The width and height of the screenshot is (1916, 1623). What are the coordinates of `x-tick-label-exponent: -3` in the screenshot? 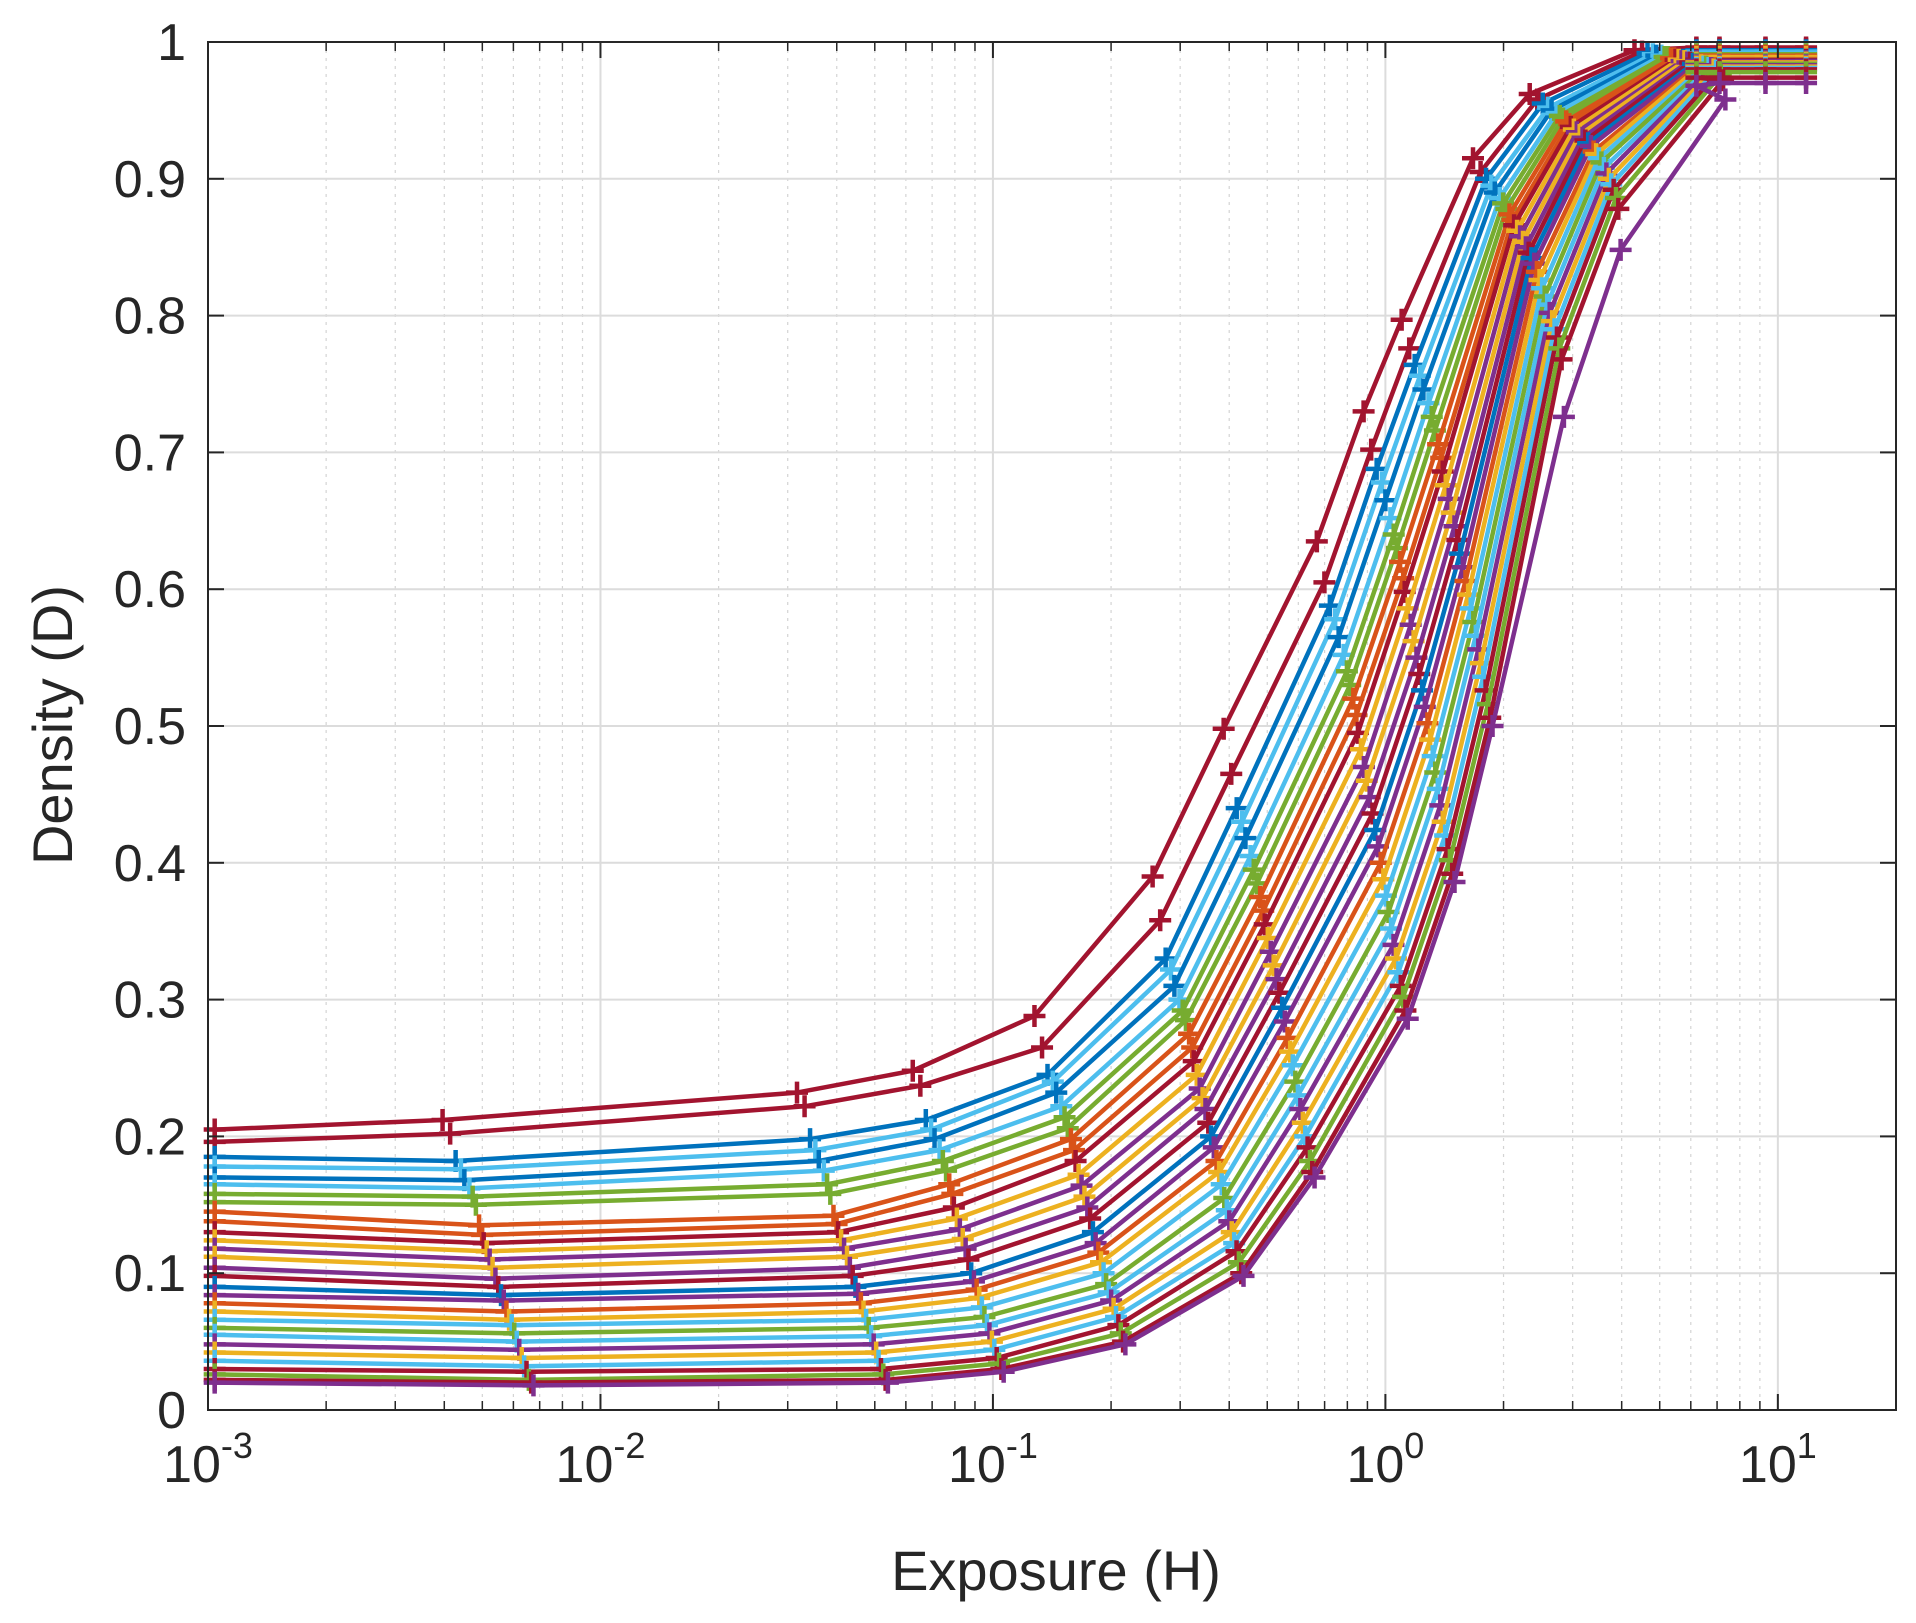 It's located at (237, 1445).